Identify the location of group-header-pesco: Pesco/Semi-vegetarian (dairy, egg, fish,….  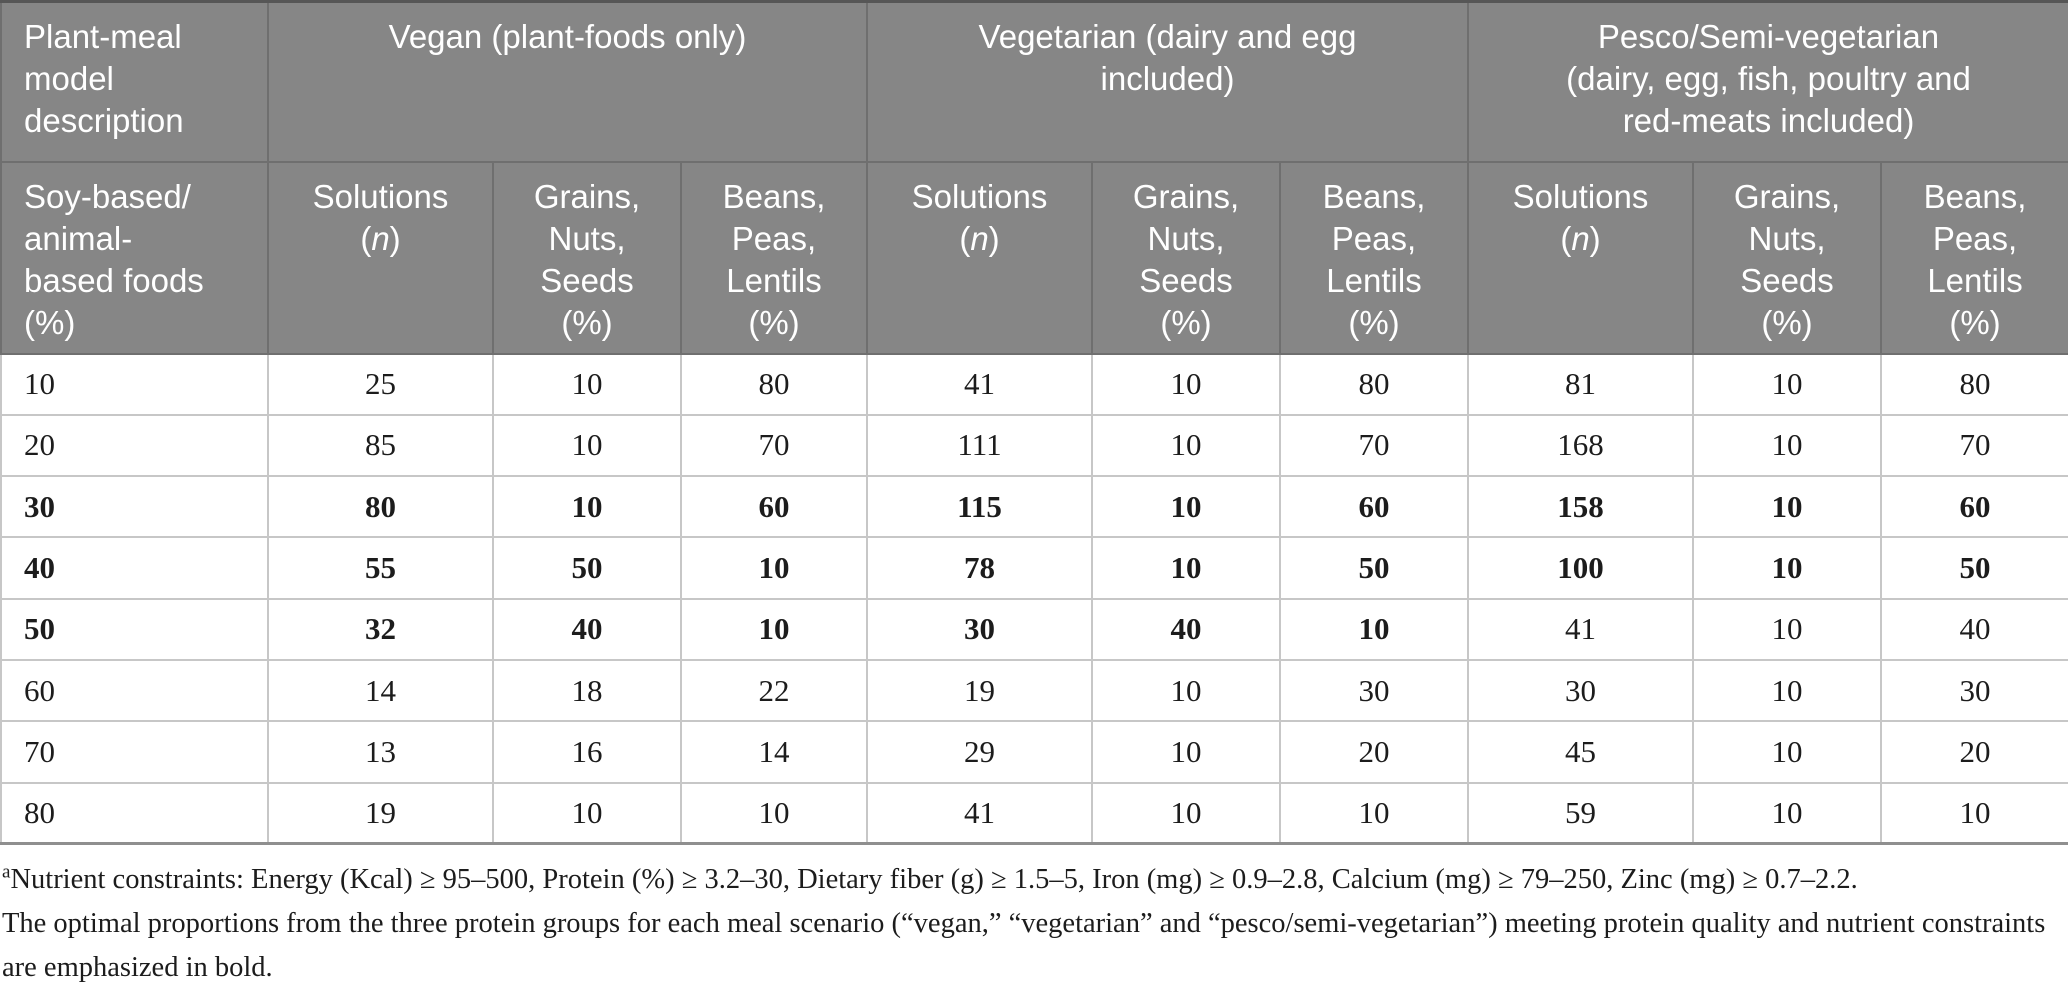
(1767, 81).